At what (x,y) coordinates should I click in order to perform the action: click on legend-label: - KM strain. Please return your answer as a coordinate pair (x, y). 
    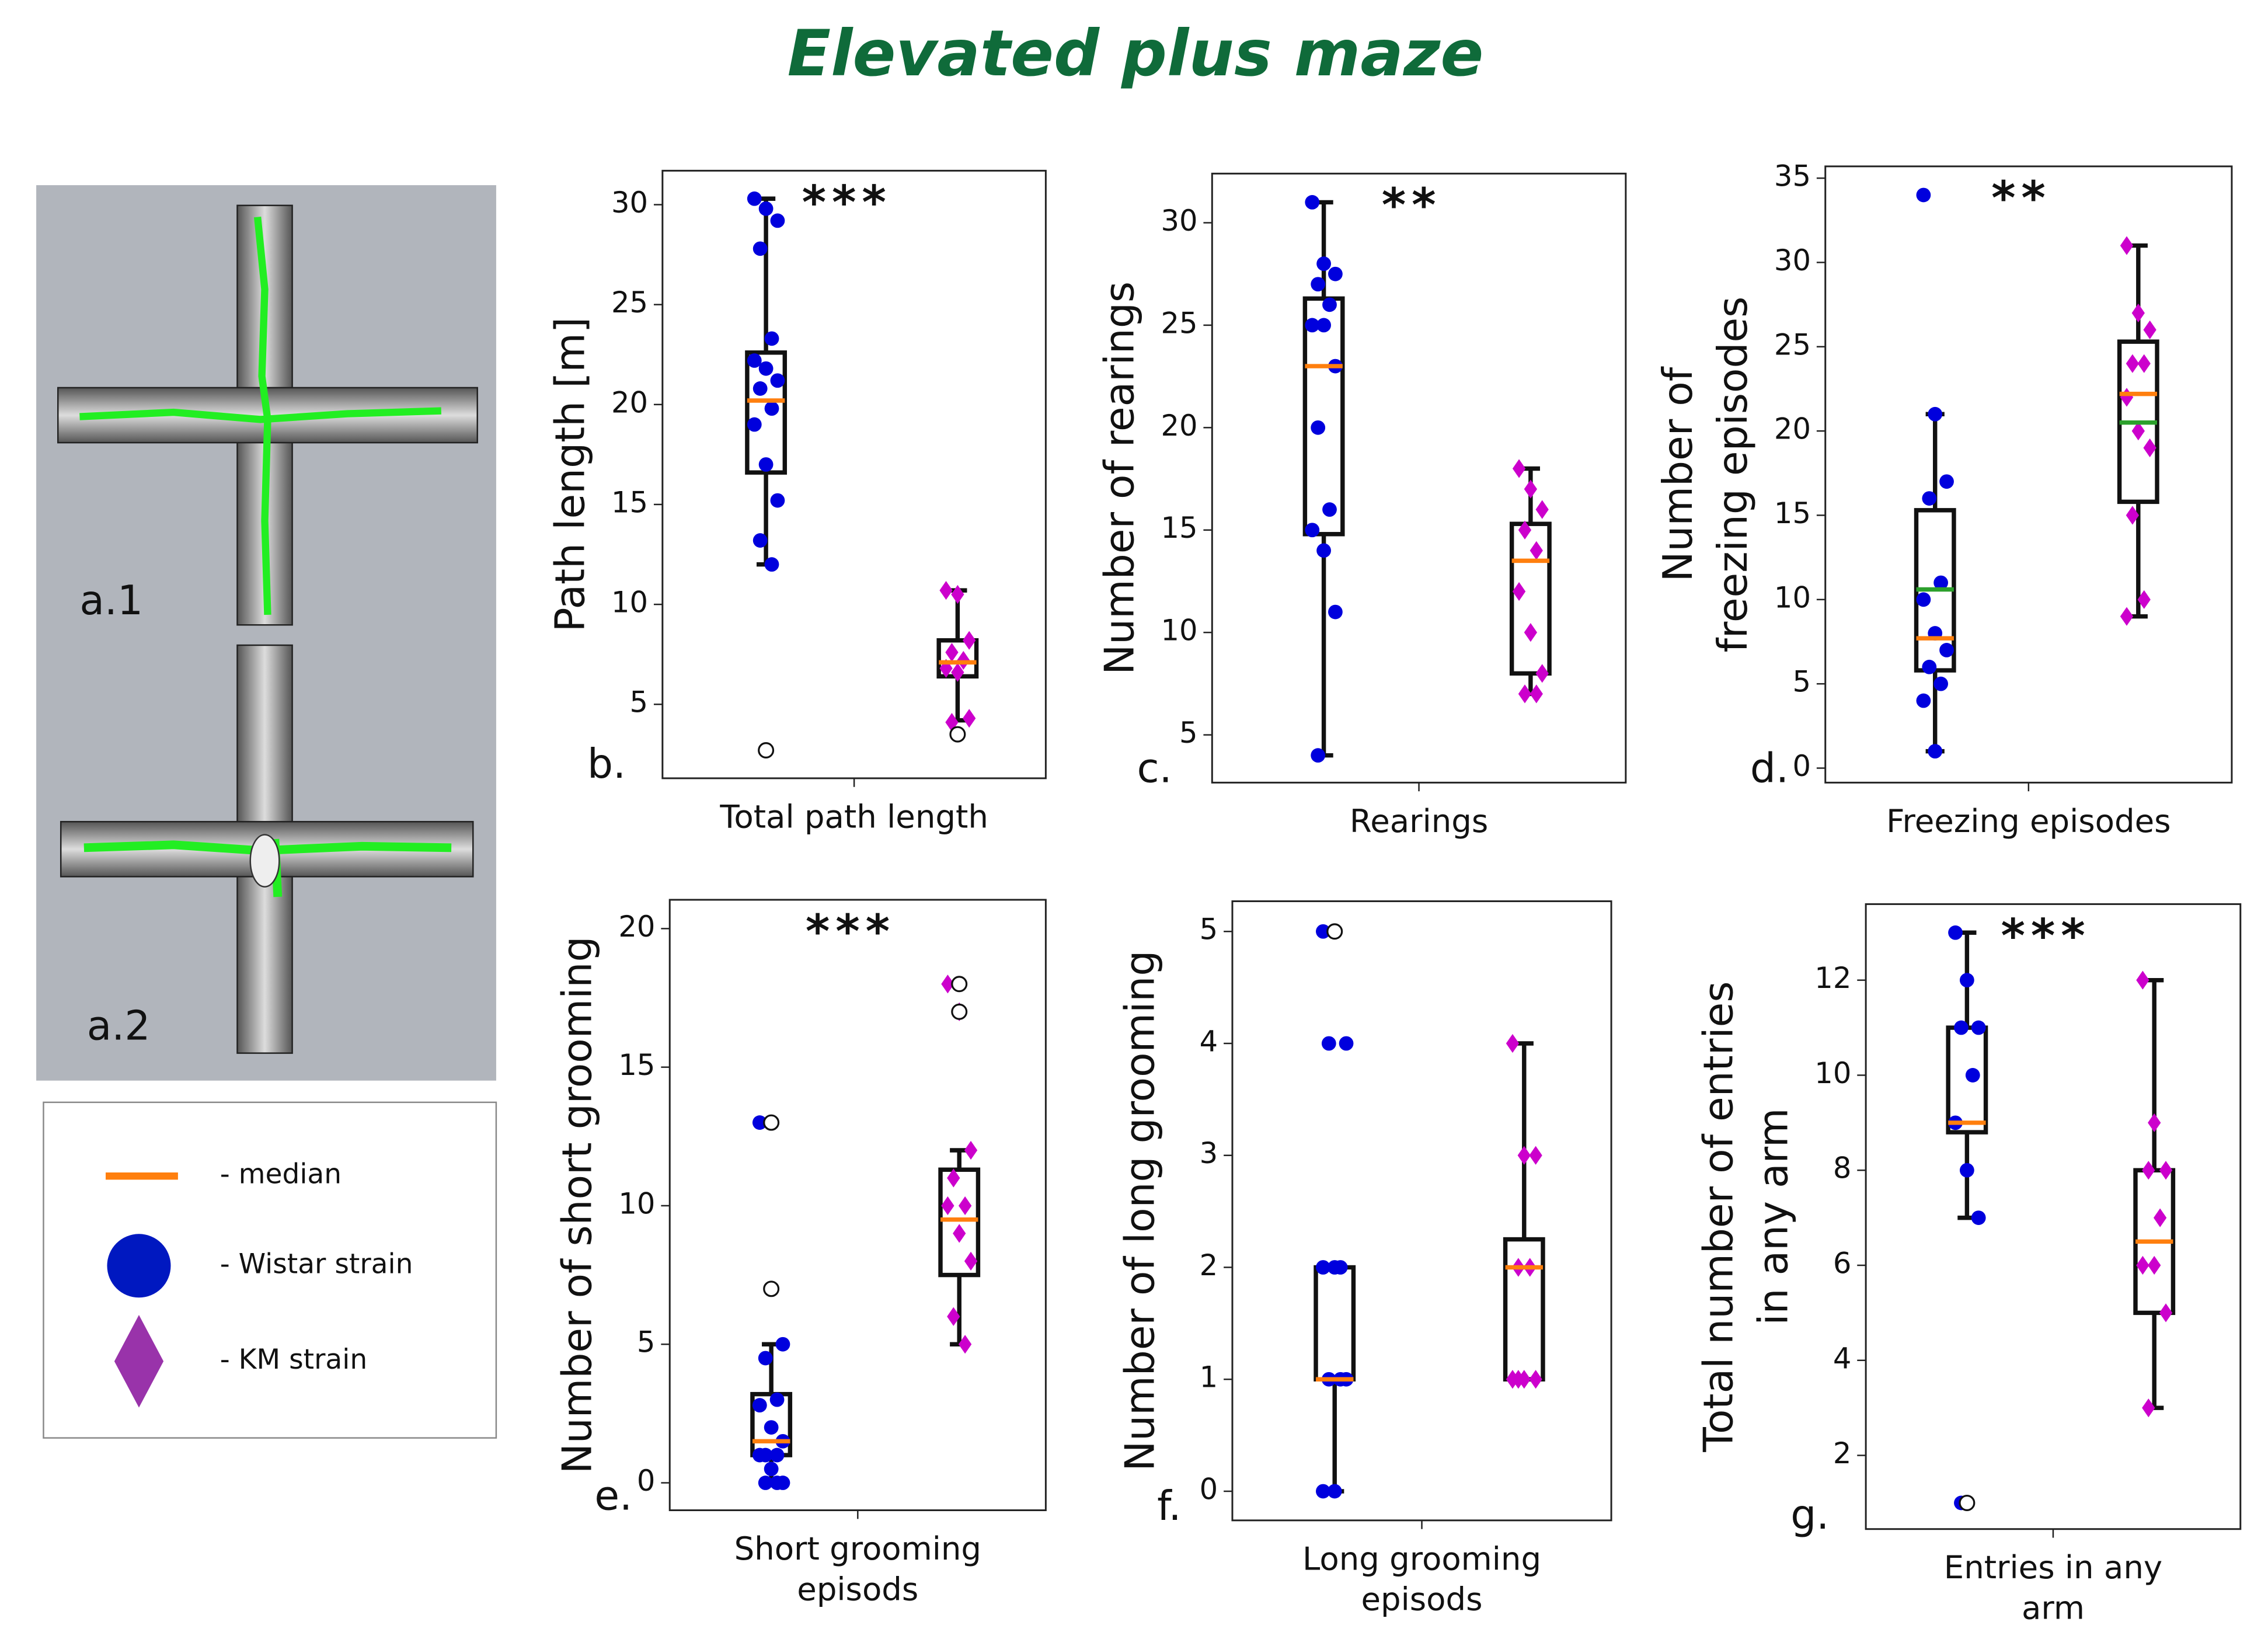
    Looking at the image, I should click on (293, 1360).